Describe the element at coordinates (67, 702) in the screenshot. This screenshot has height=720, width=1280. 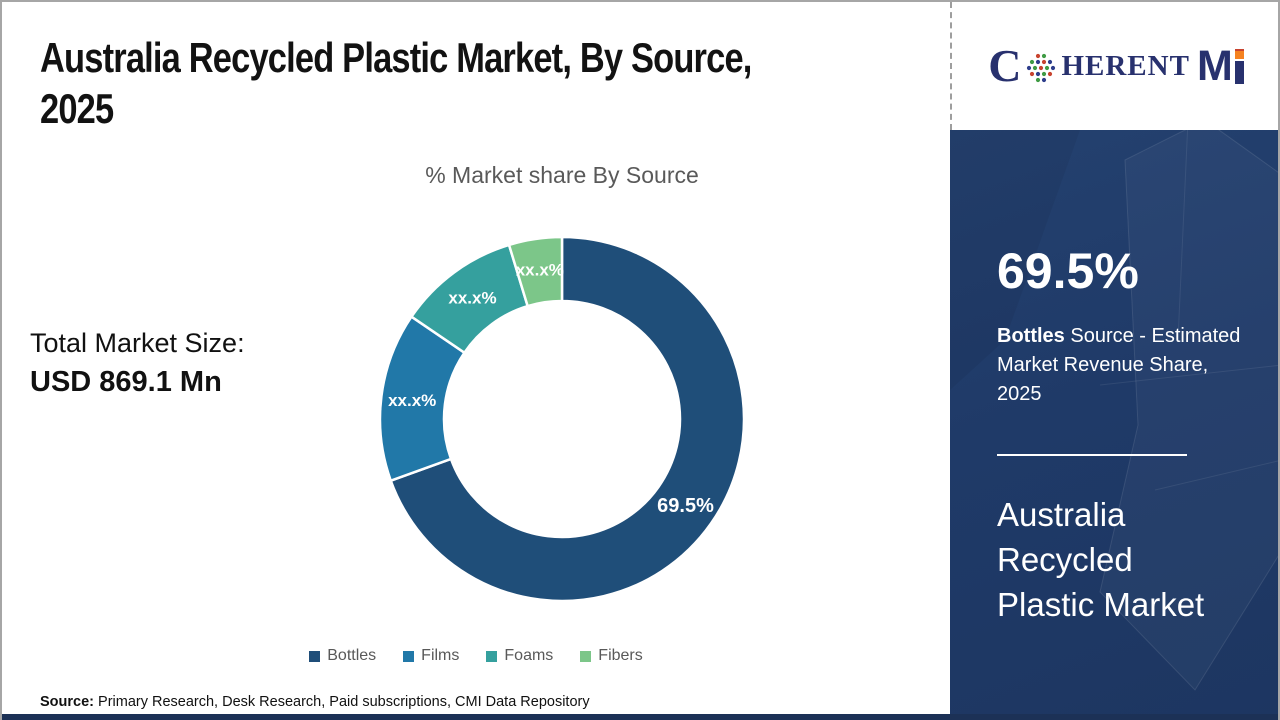
I see `source-note-label: Source:` at that location.